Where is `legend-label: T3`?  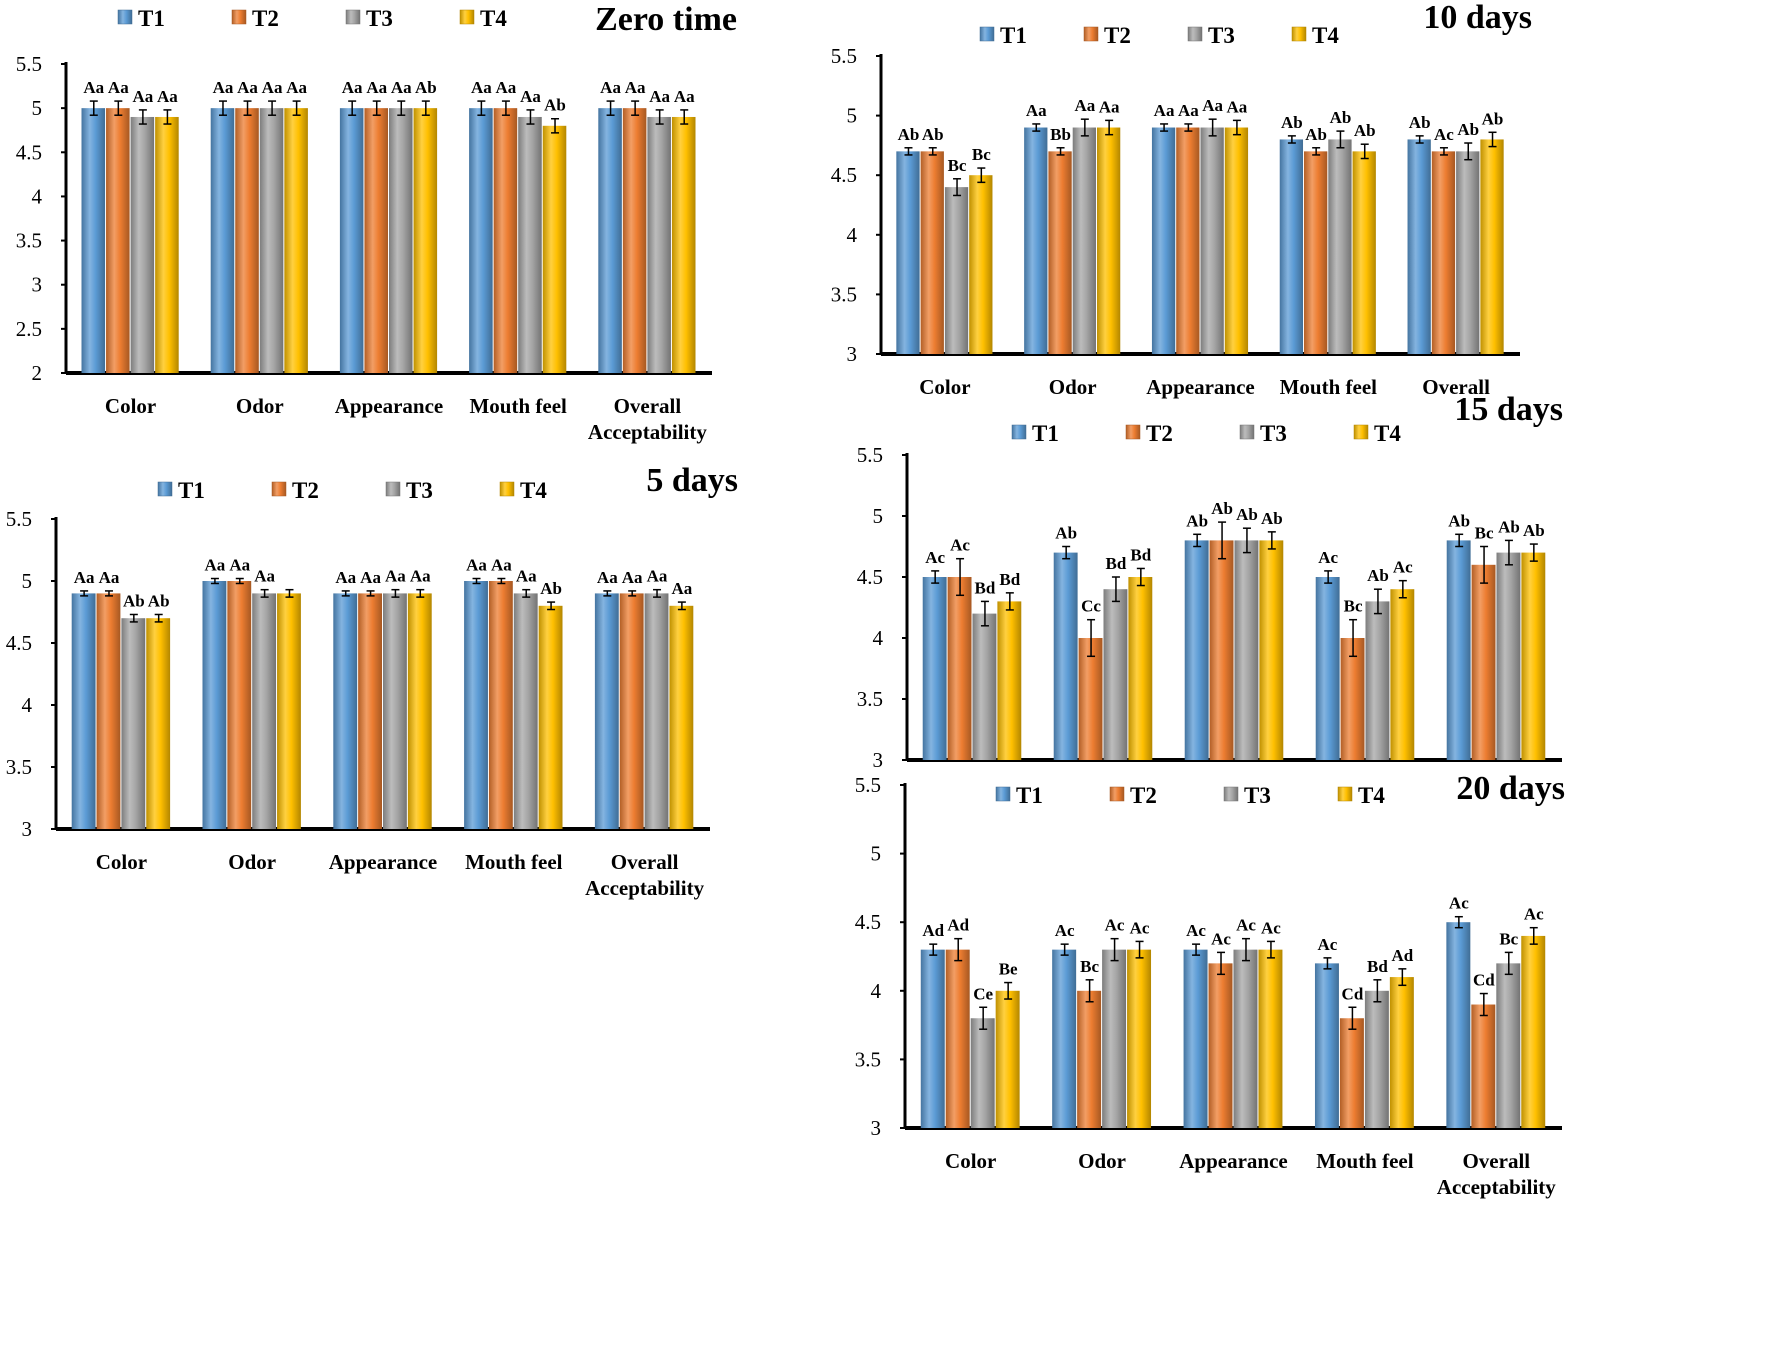
legend-label: T3 is located at coordinates (1257, 795).